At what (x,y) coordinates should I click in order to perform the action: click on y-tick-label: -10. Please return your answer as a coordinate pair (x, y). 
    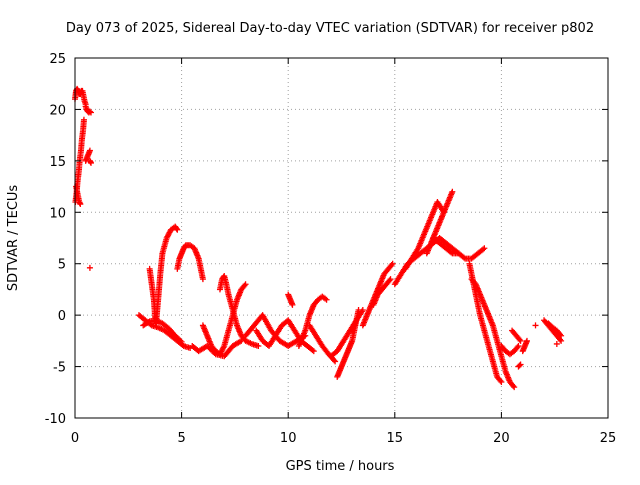
    Looking at the image, I should click on (55, 419).